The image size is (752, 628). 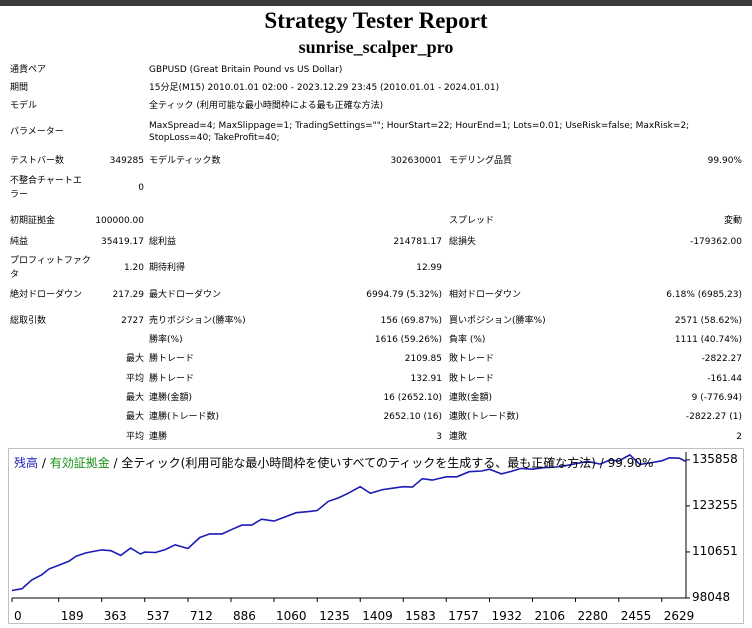 What do you see at coordinates (122, 242) in the screenshot?
I see `net-profit-value: 35419.17` at bounding box center [122, 242].